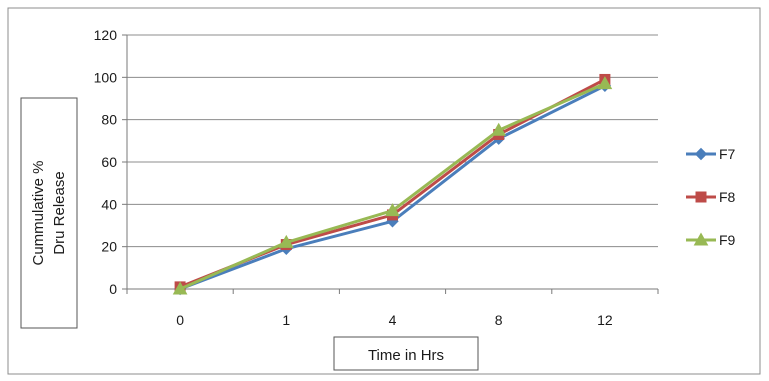 The height and width of the screenshot is (381, 769). What do you see at coordinates (106, 35) in the screenshot?
I see `y-tick-label: 120` at bounding box center [106, 35].